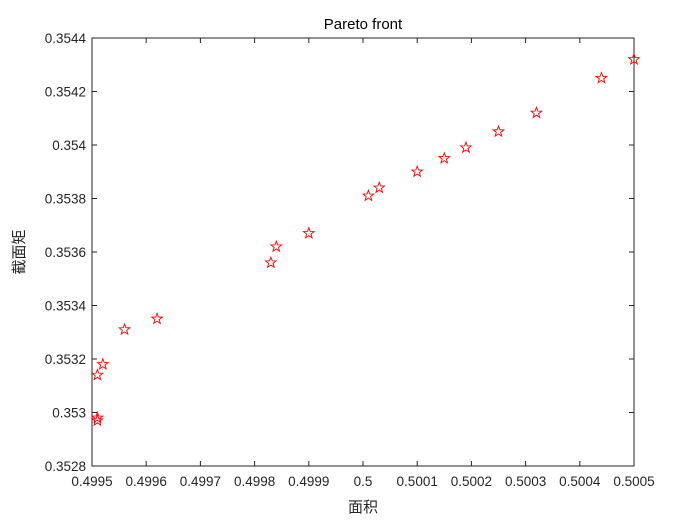  What do you see at coordinates (580, 481) in the screenshot?
I see `x-tick-label: 0.5004` at bounding box center [580, 481].